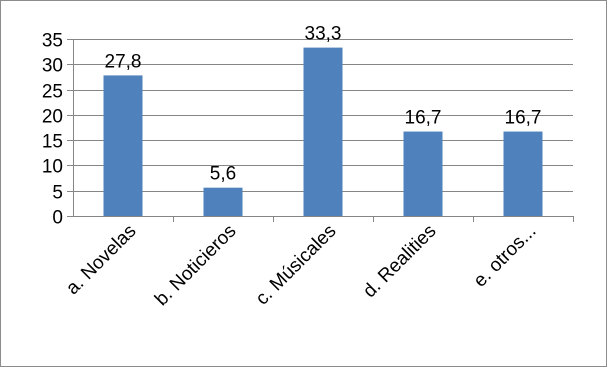 This screenshot has width=607, height=367. What do you see at coordinates (57, 193) in the screenshot?
I see `y-tick-label: 5` at bounding box center [57, 193].